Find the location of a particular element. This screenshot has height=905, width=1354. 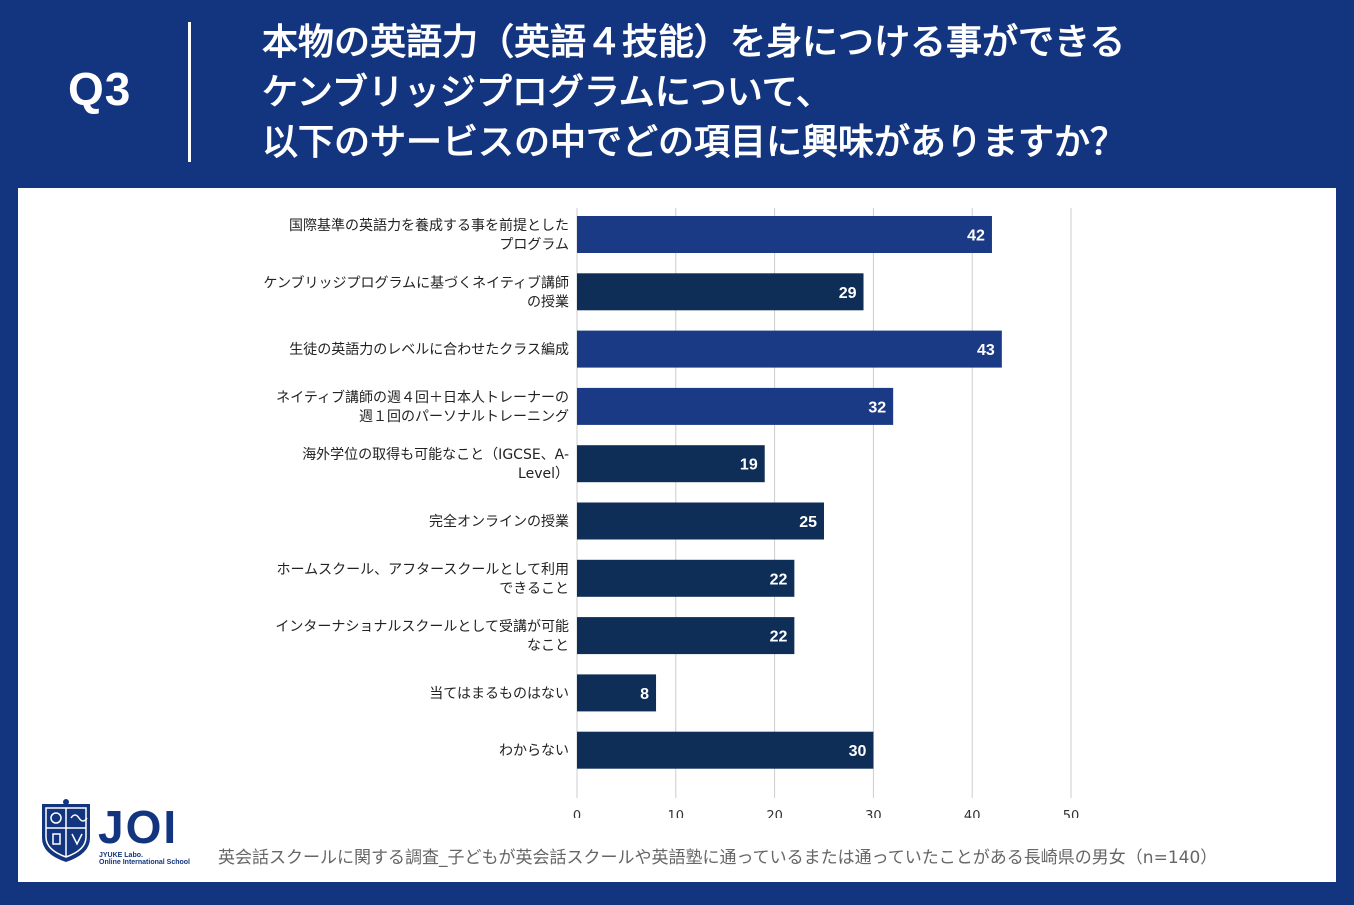

question-line-3: 以下のサービスの中でどの項目に興味がありますか？ is located at coordinates (694, 142).